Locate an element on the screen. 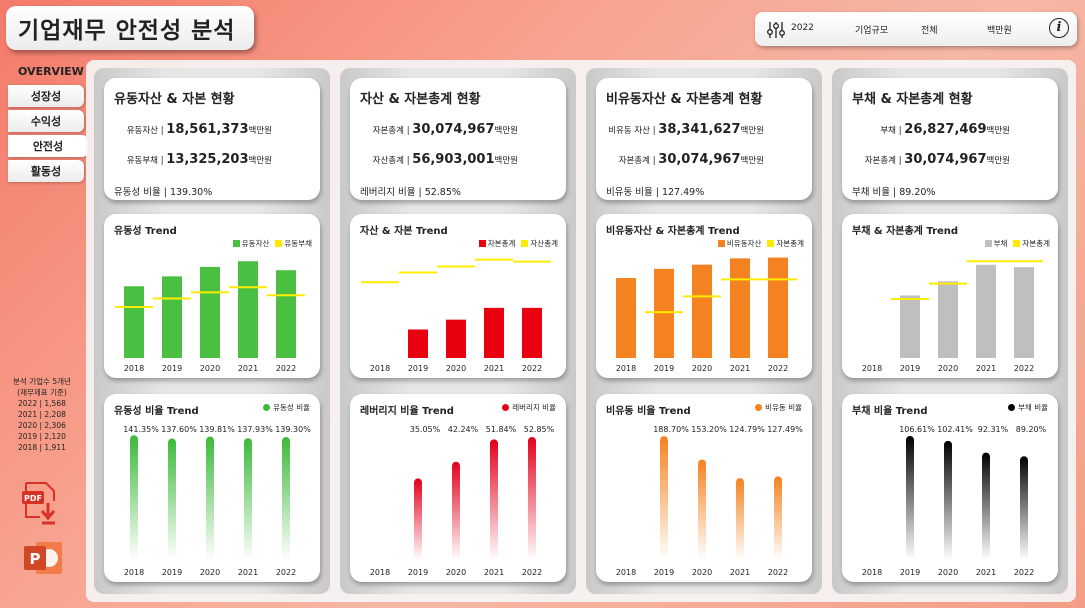  kpi-value-1: 18,561,373 is located at coordinates (207, 129).